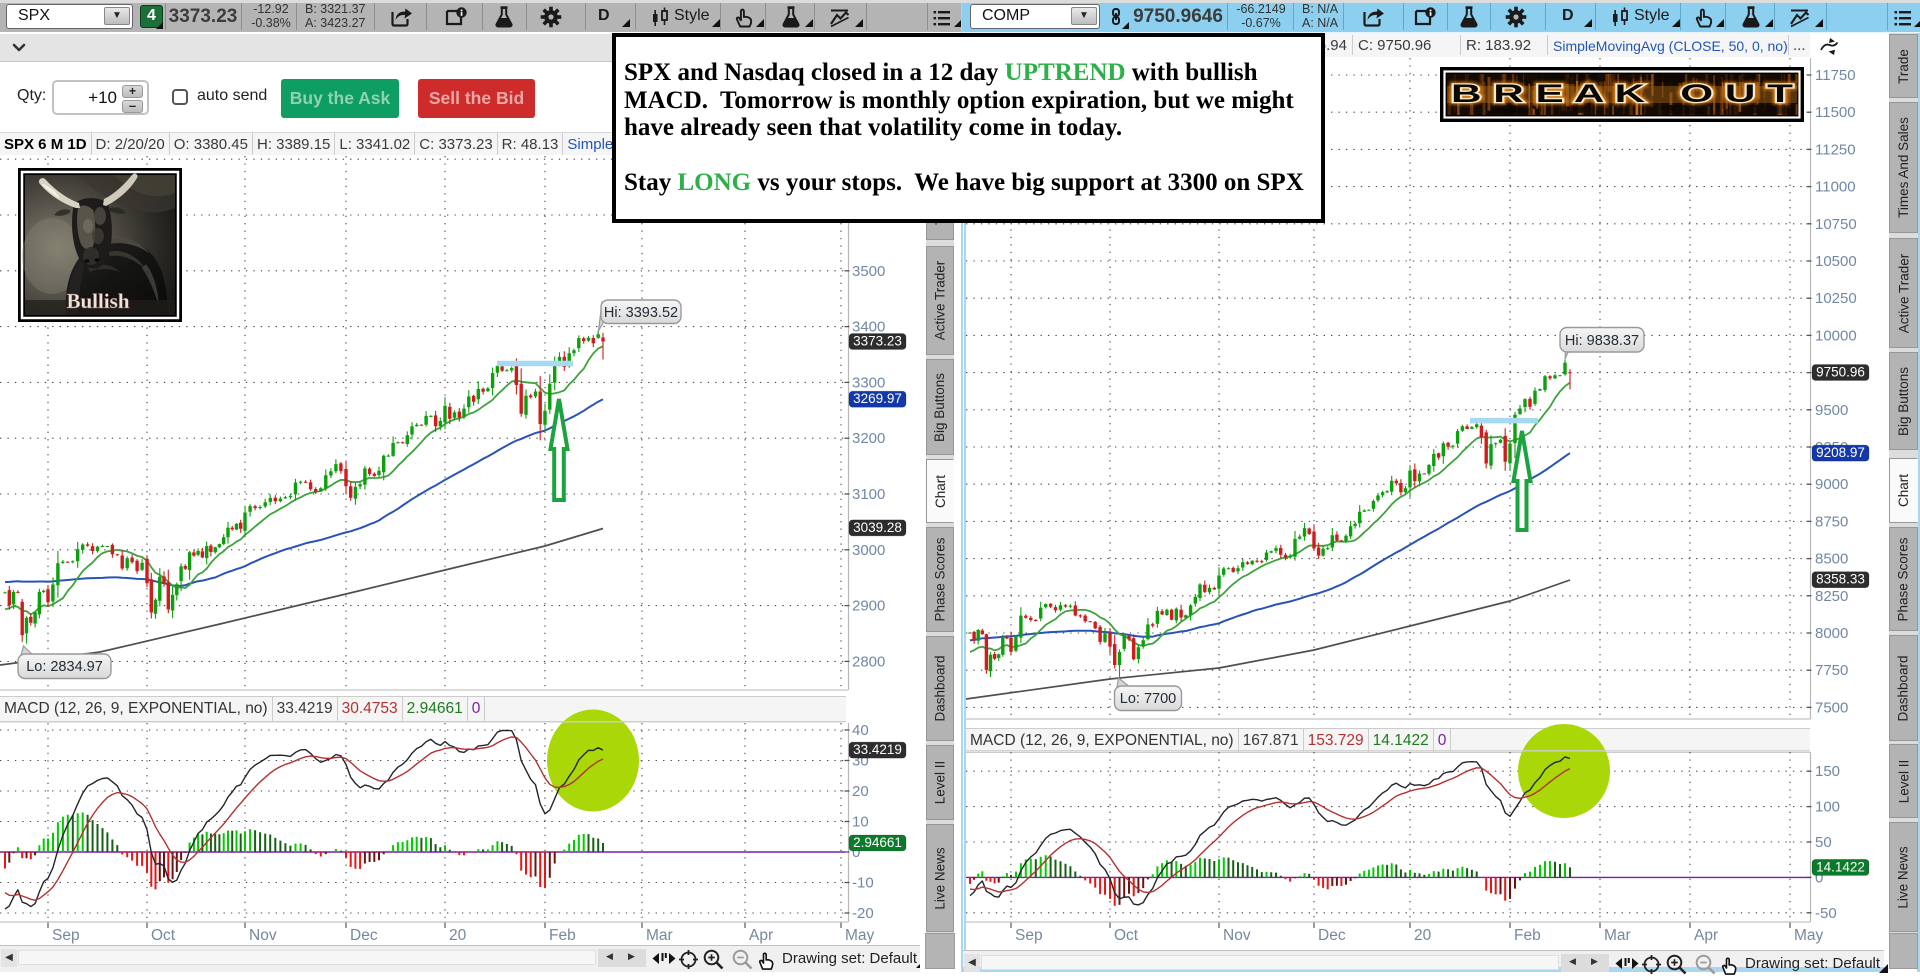 The height and width of the screenshot is (976, 1920). Describe the element at coordinates (1840, 372) in the screenshot. I see `svg-text: 9750.96` at that location.